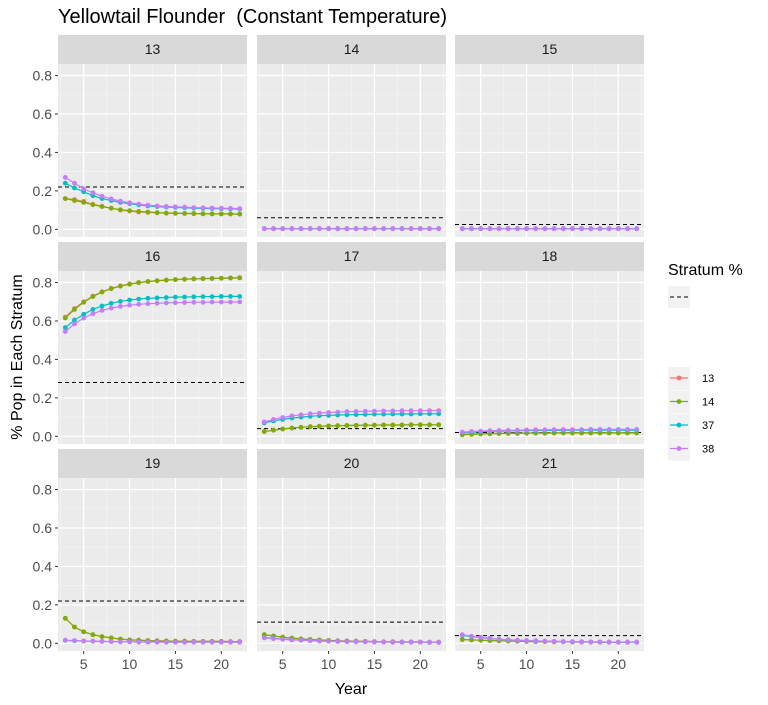  What do you see at coordinates (421, 664) in the screenshot?
I see `x-tick-label: 20` at bounding box center [421, 664].